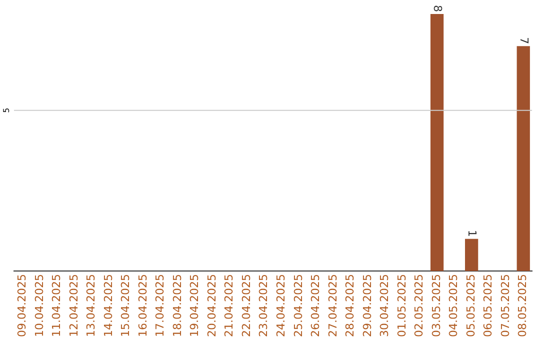 This screenshot has height=340, width=540. Describe the element at coordinates (472, 233) in the screenshot. I see `data-label: 1` at that location.